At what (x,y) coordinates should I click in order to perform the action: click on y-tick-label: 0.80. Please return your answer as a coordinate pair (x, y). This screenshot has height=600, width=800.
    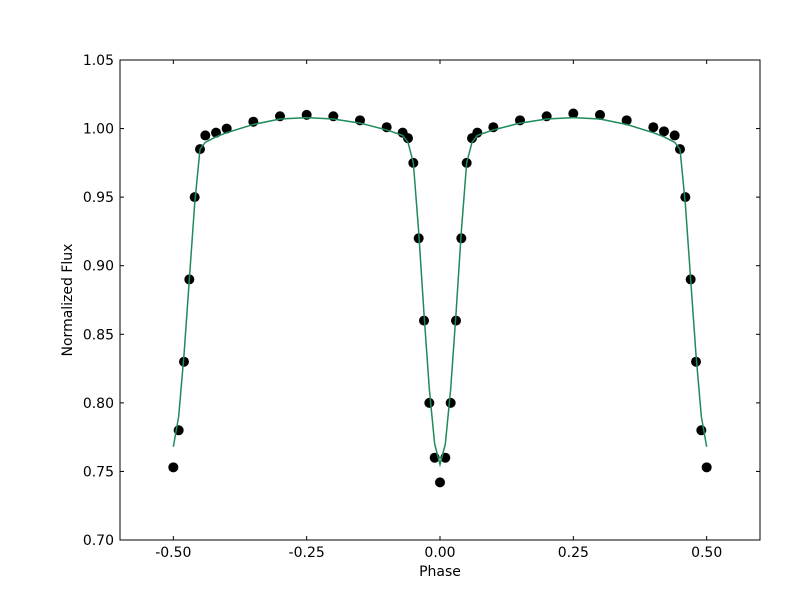
    Looking at the image, I should click on (98, 404).